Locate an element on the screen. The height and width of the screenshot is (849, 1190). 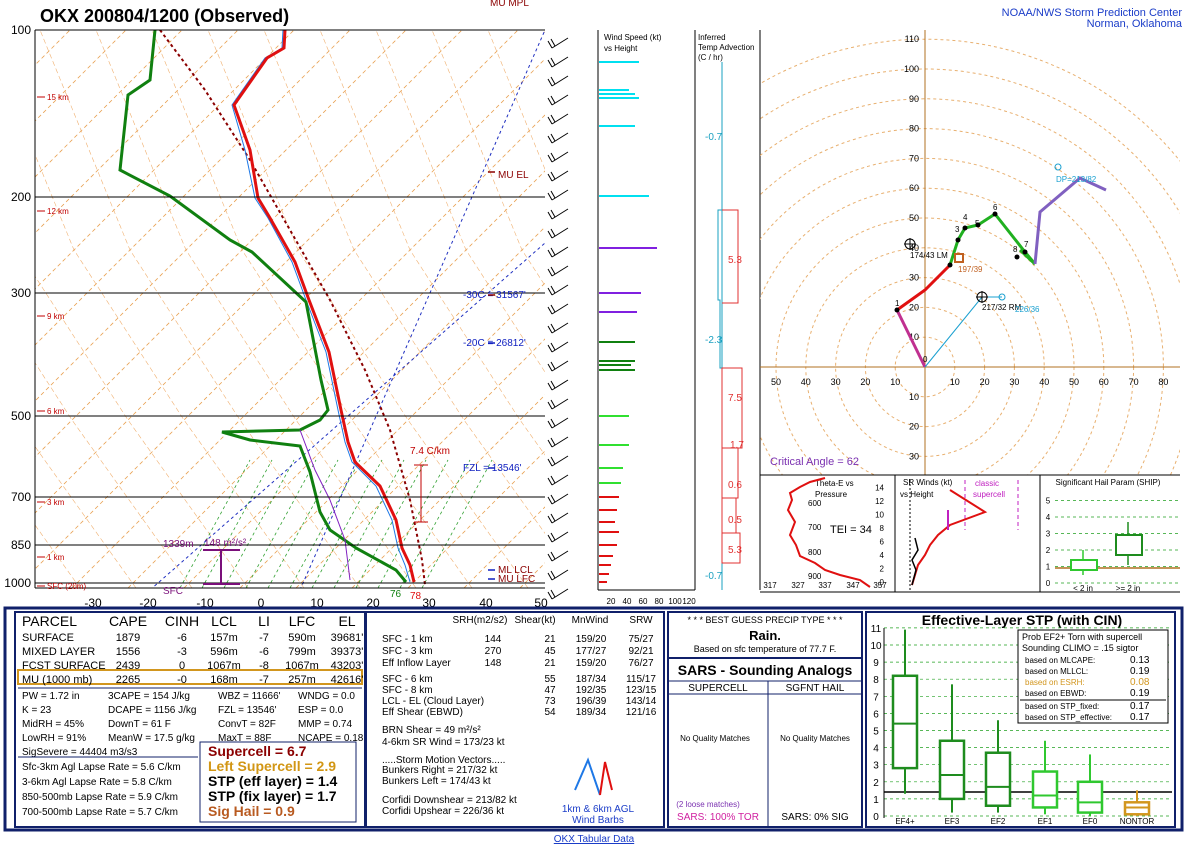
hodo-point-label: 0 is located at coordinates (925, 359).